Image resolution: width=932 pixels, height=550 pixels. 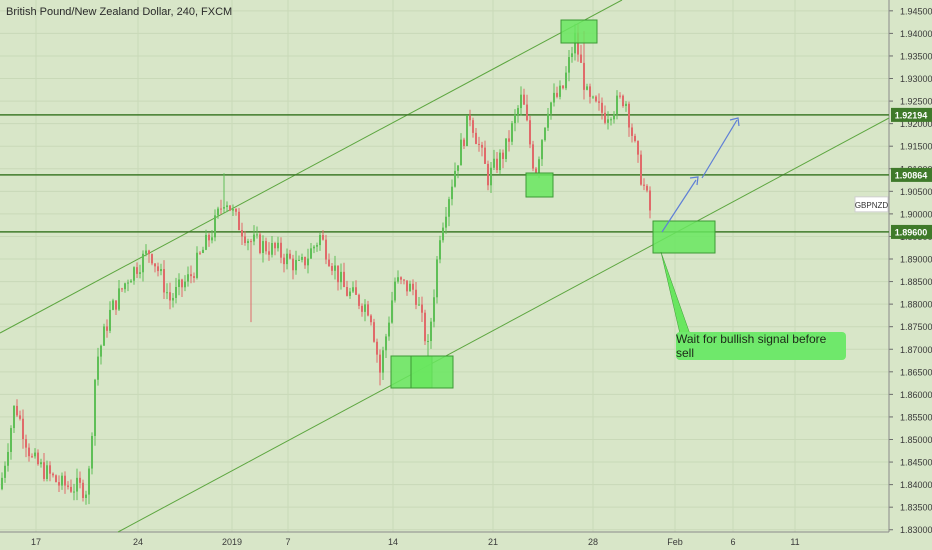 I want to click on y-tick-label: 1.90500, so click(x=916, y=192).